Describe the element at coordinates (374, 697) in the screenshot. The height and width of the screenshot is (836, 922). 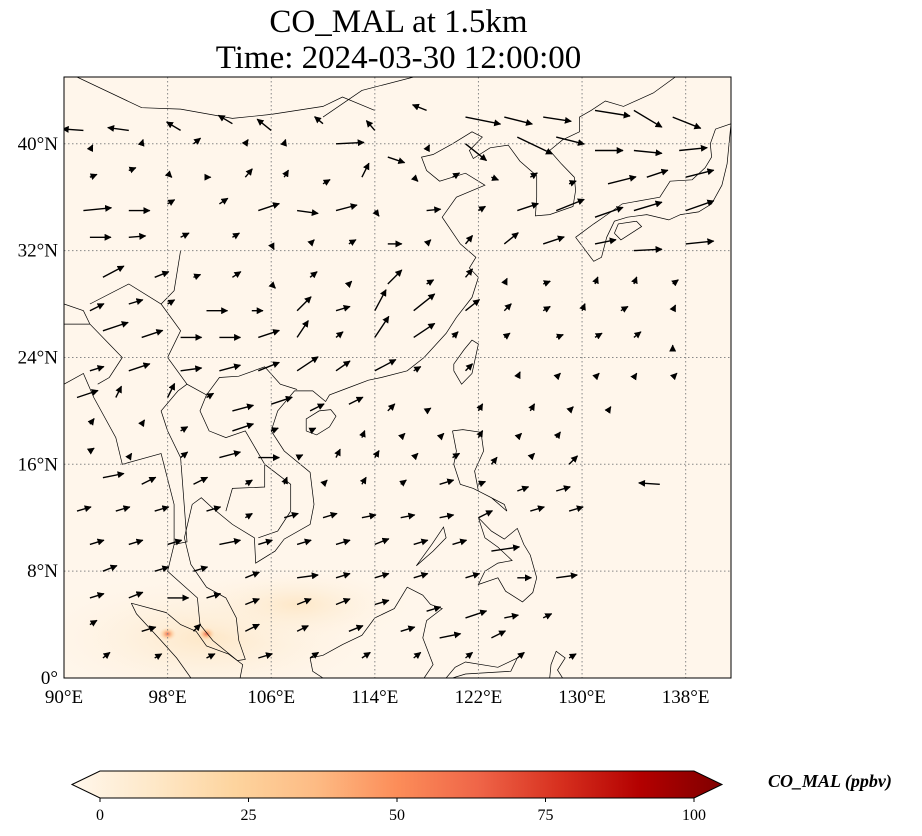
I see `longitude-tick-label: 114°E` at that location.